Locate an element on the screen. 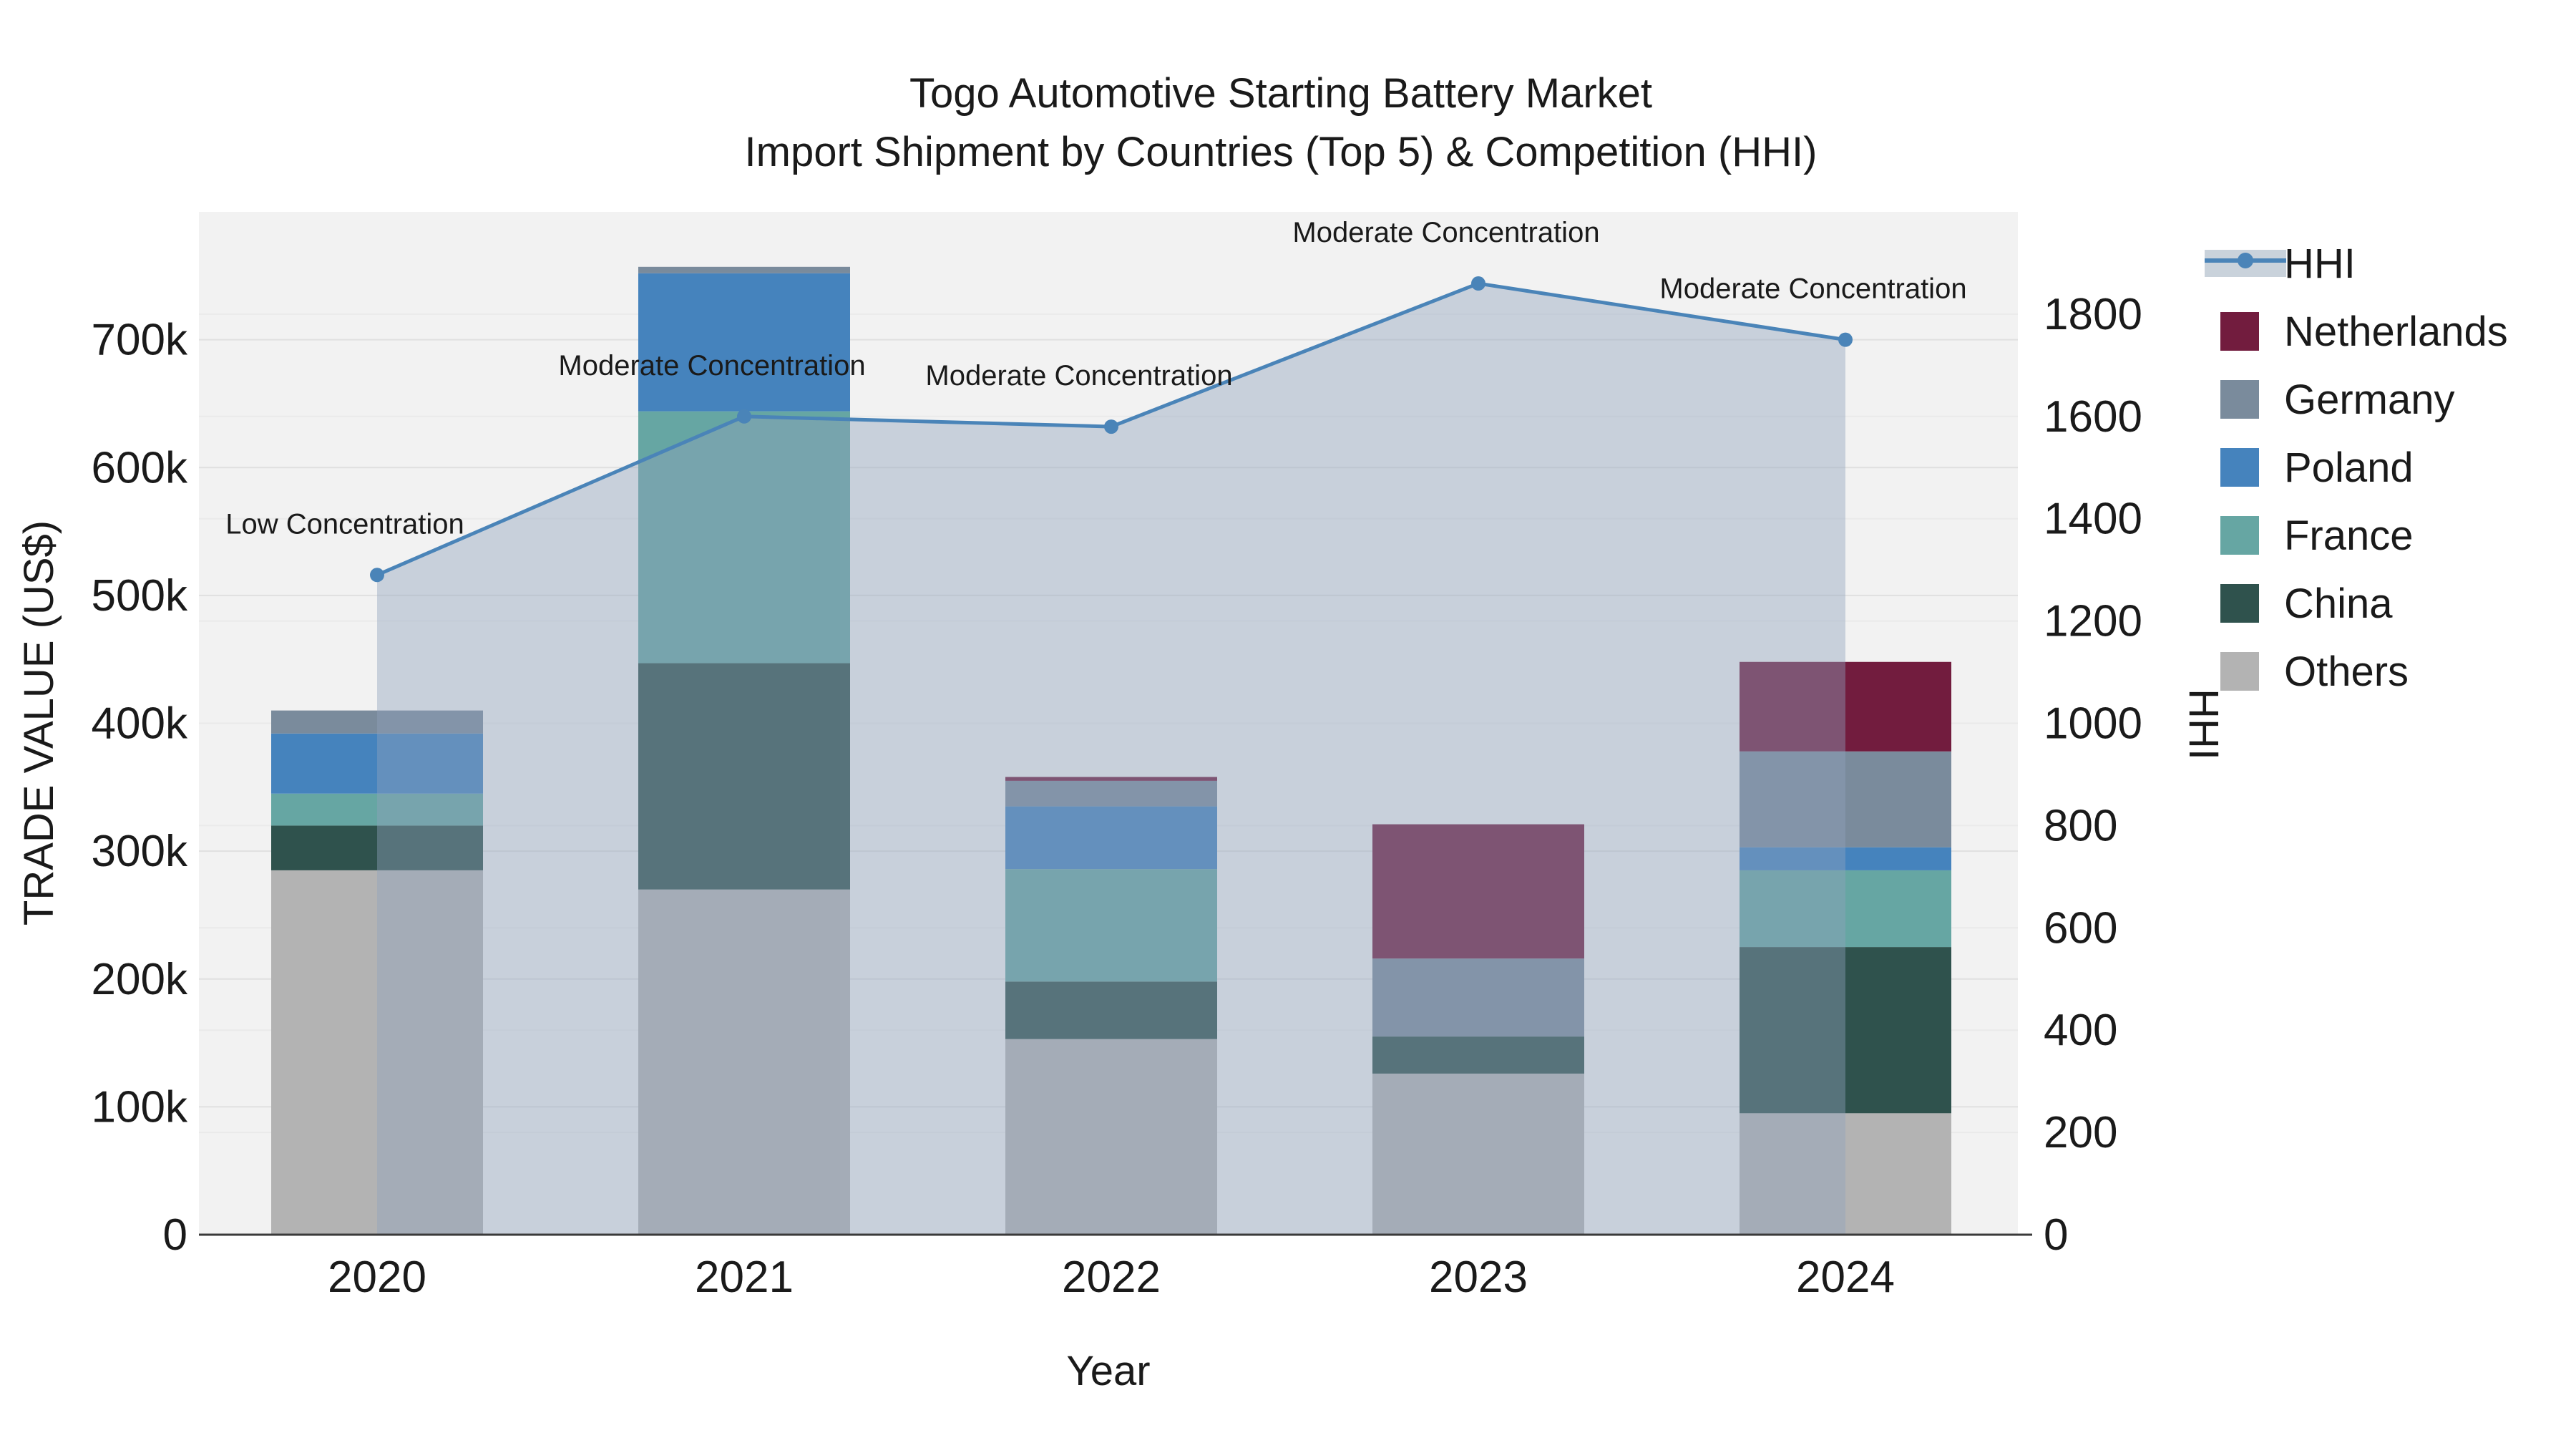  legend-label-china: China is located at coordinates (2338, 603).